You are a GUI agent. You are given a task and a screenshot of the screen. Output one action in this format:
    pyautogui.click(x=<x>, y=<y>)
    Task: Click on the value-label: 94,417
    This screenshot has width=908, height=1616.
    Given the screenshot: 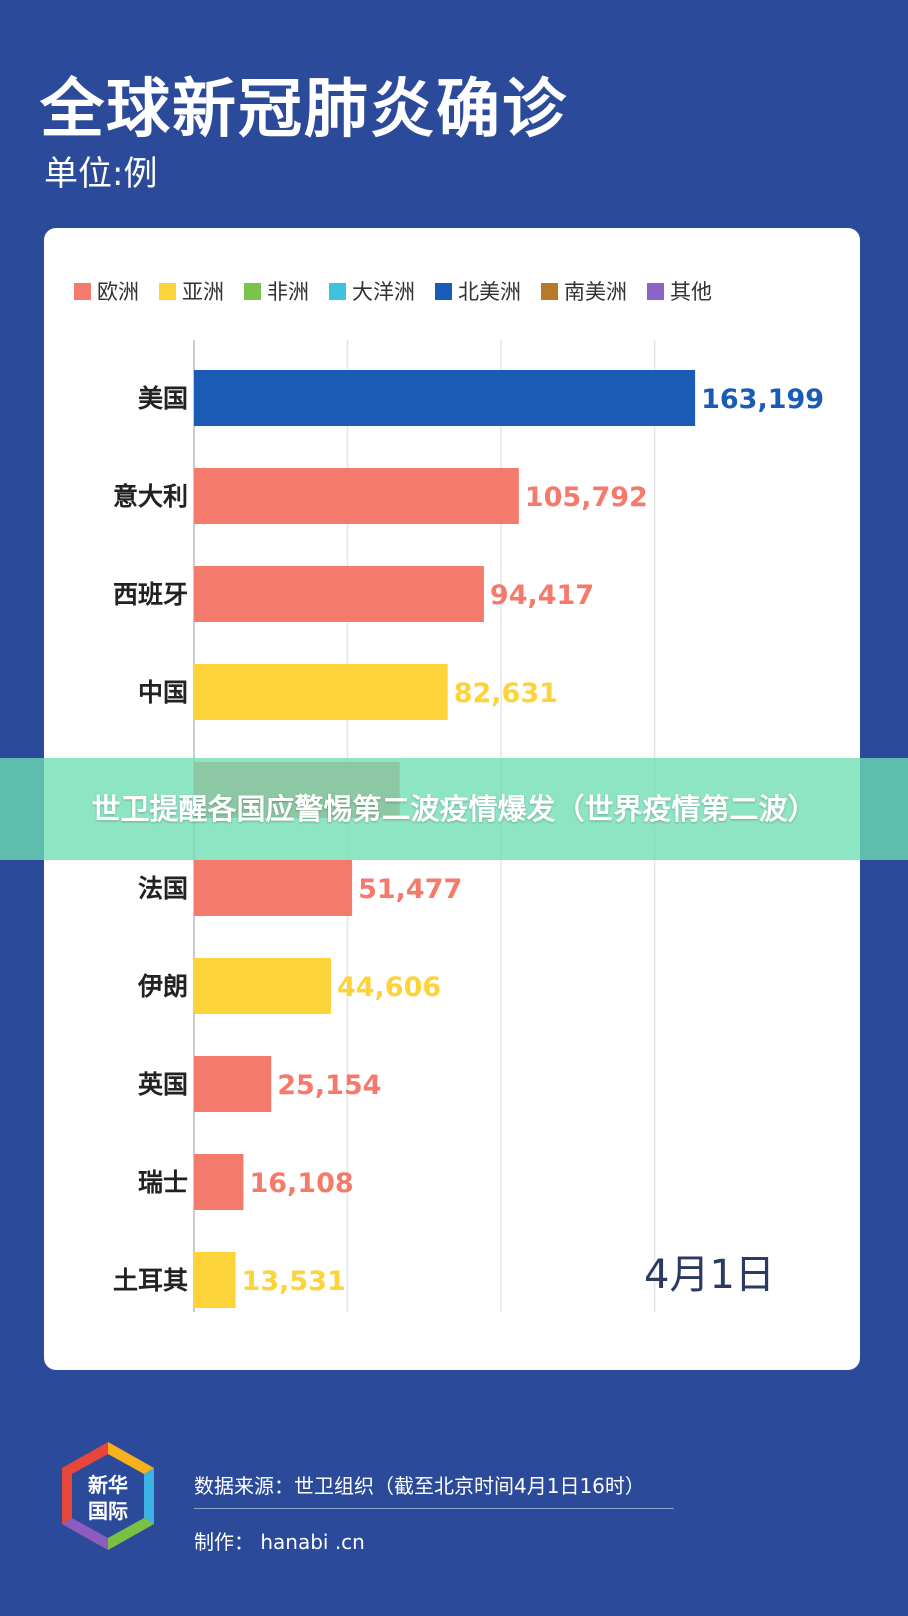 What is the action you would take?
    pyautogui.click(x=542, y=595)
    